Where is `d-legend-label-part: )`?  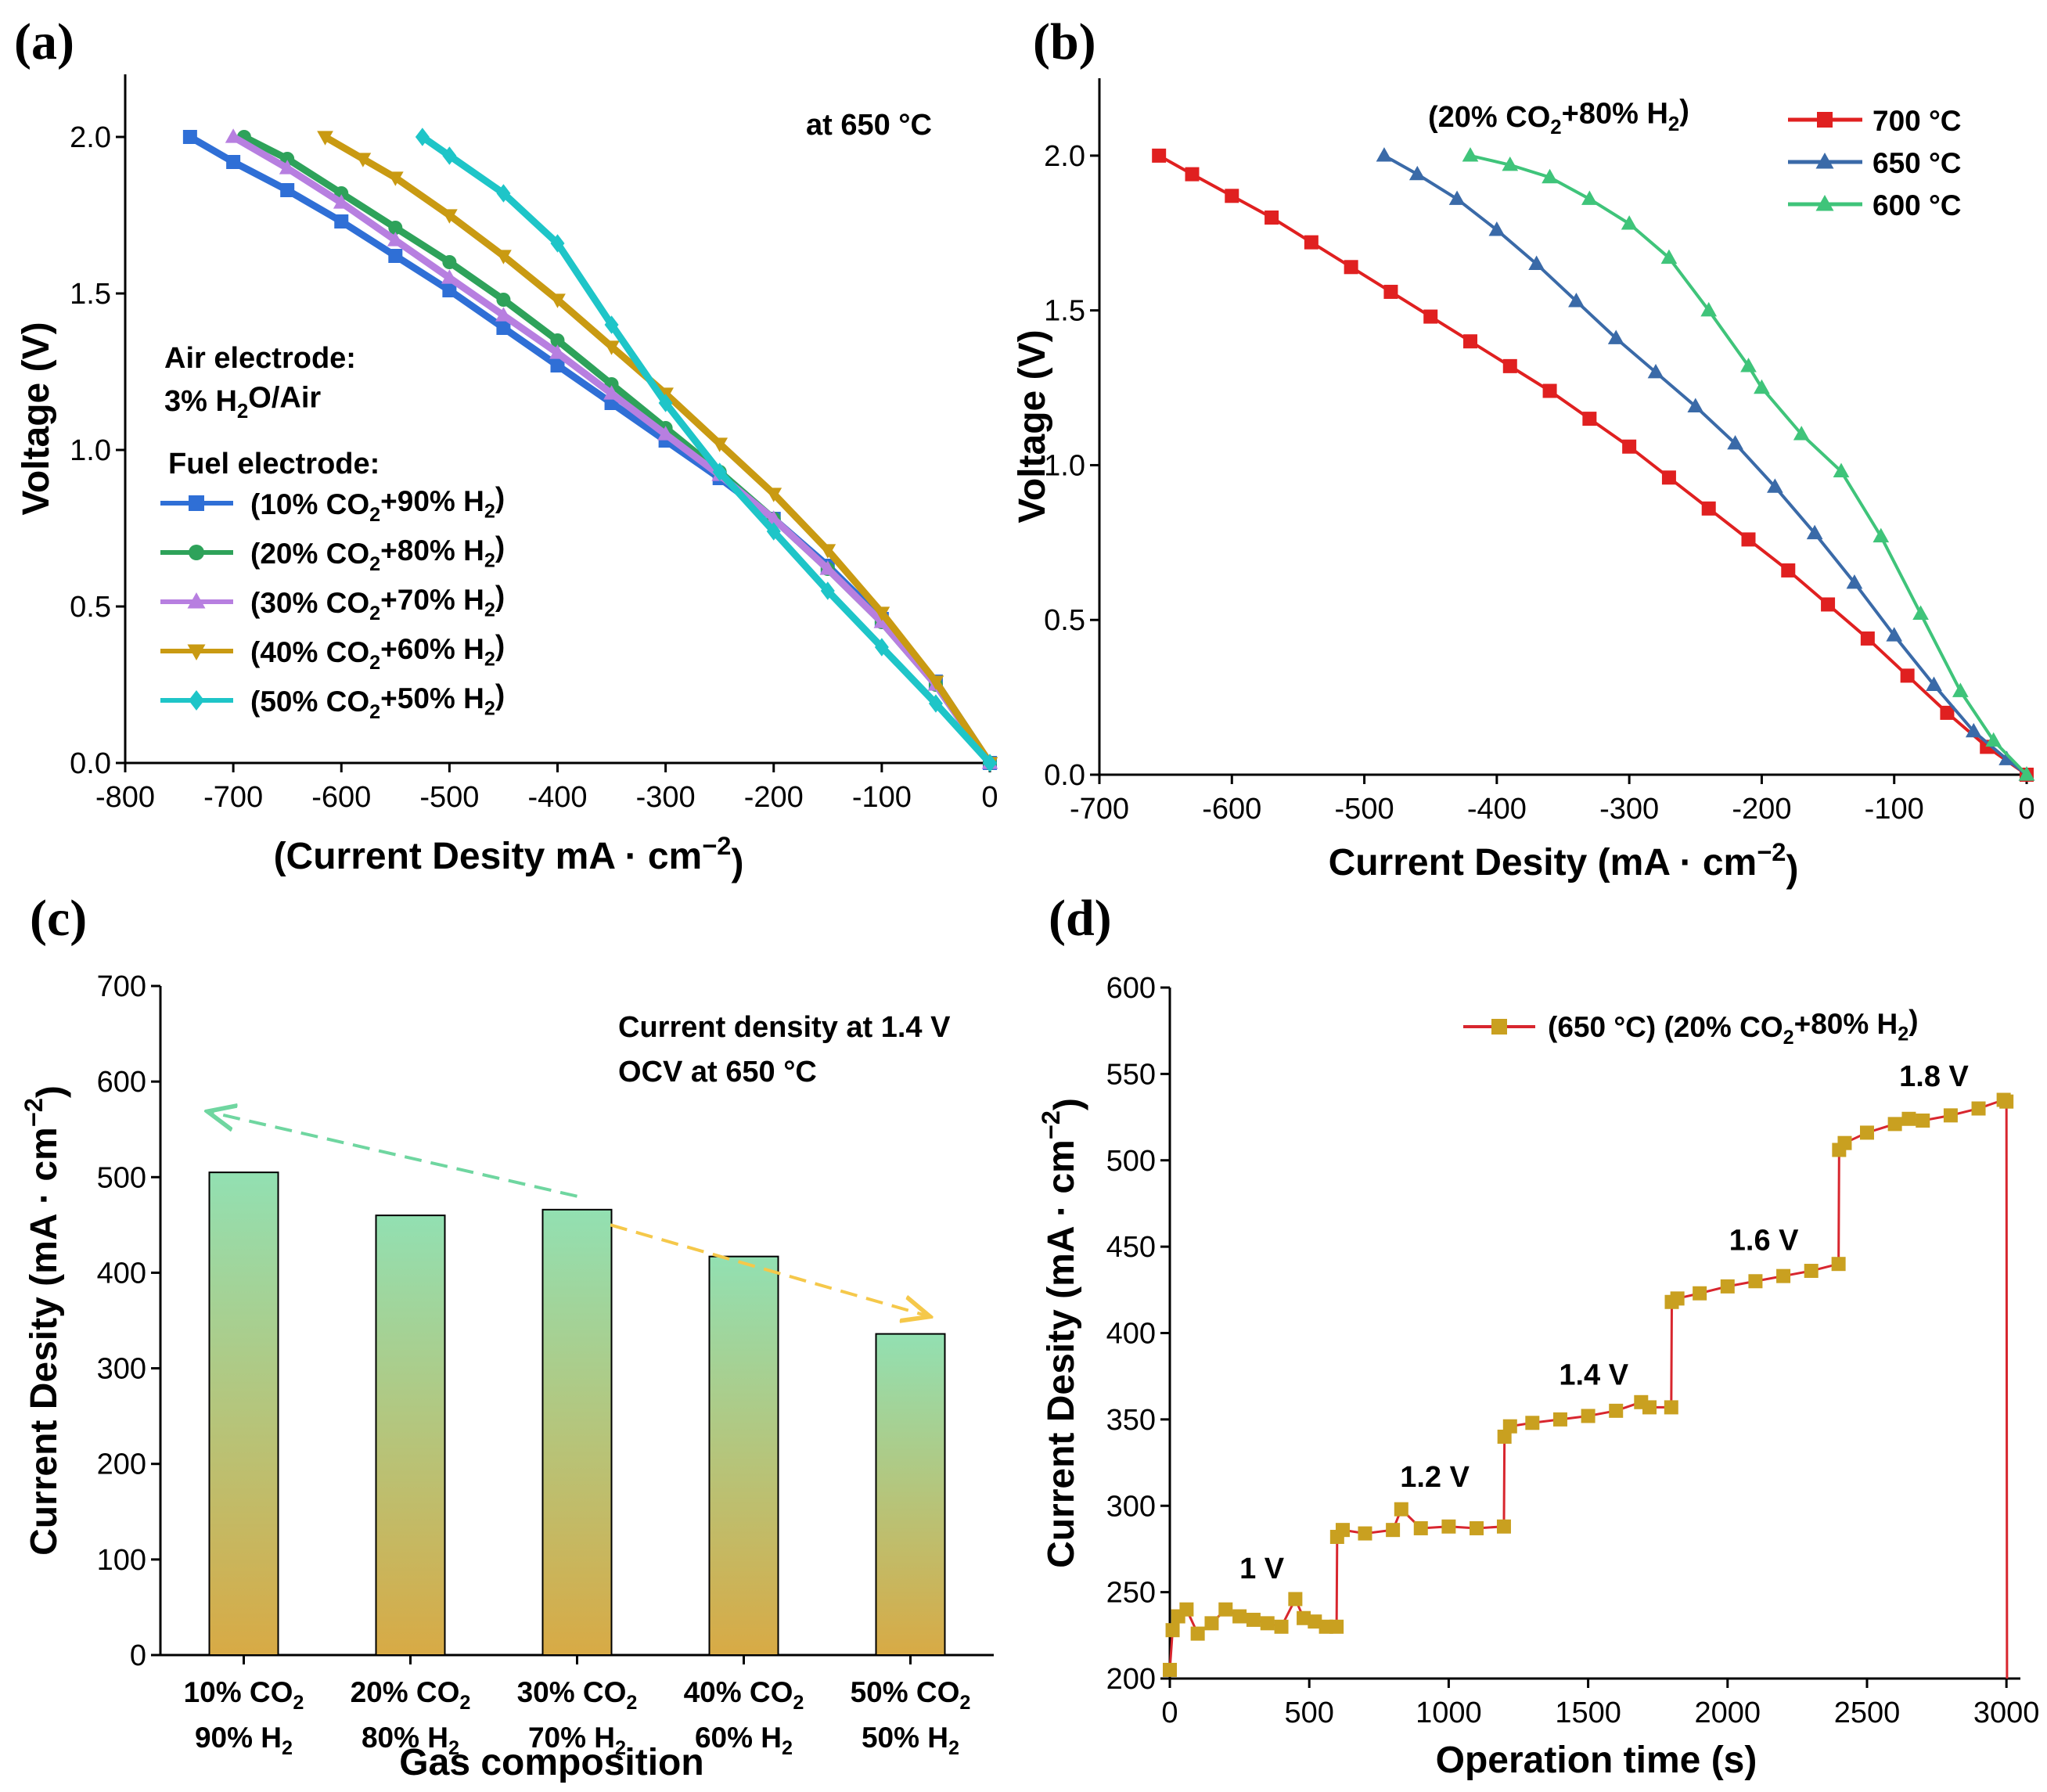 d-legend-label-part: ) is located at coordinates (1913, 1021).